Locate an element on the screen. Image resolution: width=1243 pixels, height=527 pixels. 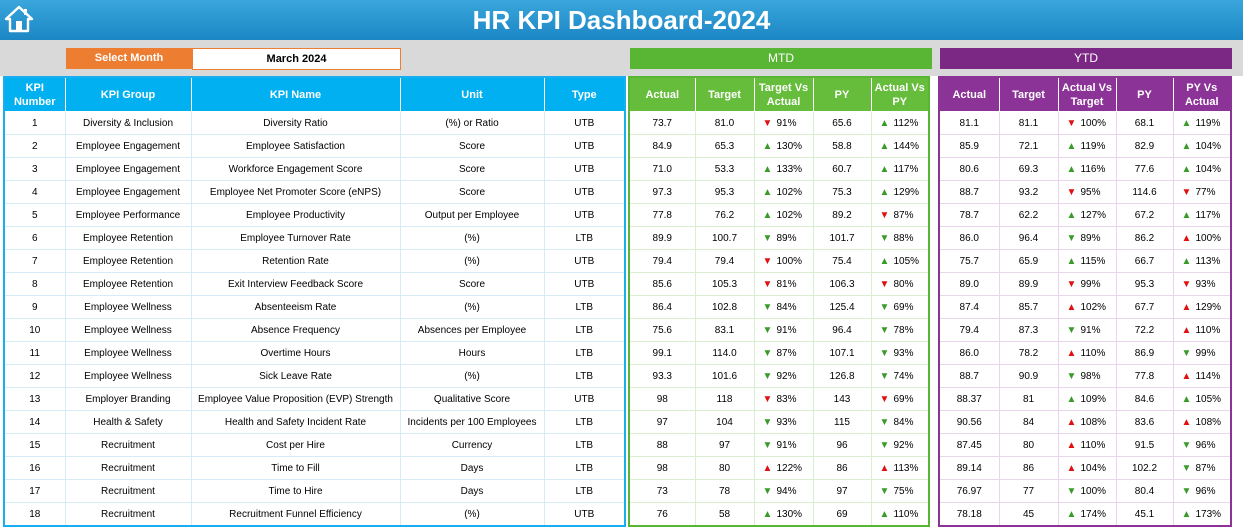
ytd-target-cell: 93.2 is located at coordinates (1028, 192).